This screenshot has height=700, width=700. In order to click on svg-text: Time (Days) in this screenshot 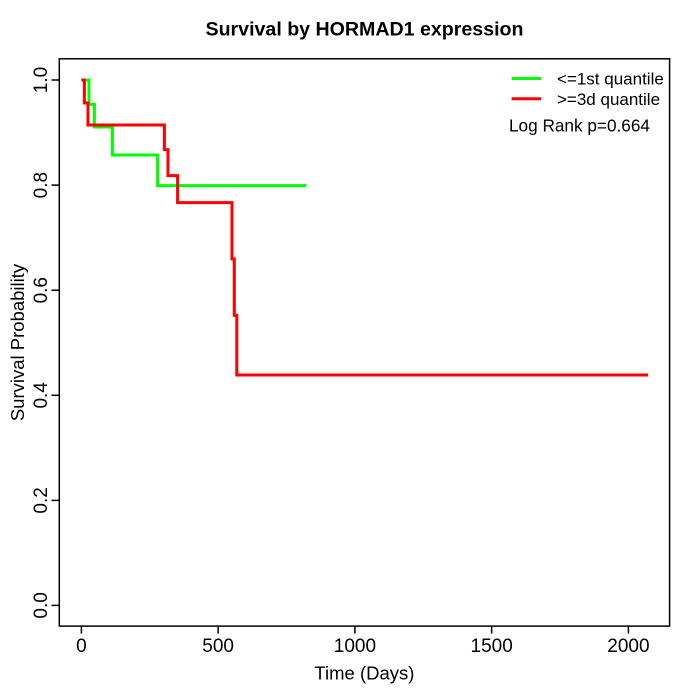, I will do `click(364, 673)`.